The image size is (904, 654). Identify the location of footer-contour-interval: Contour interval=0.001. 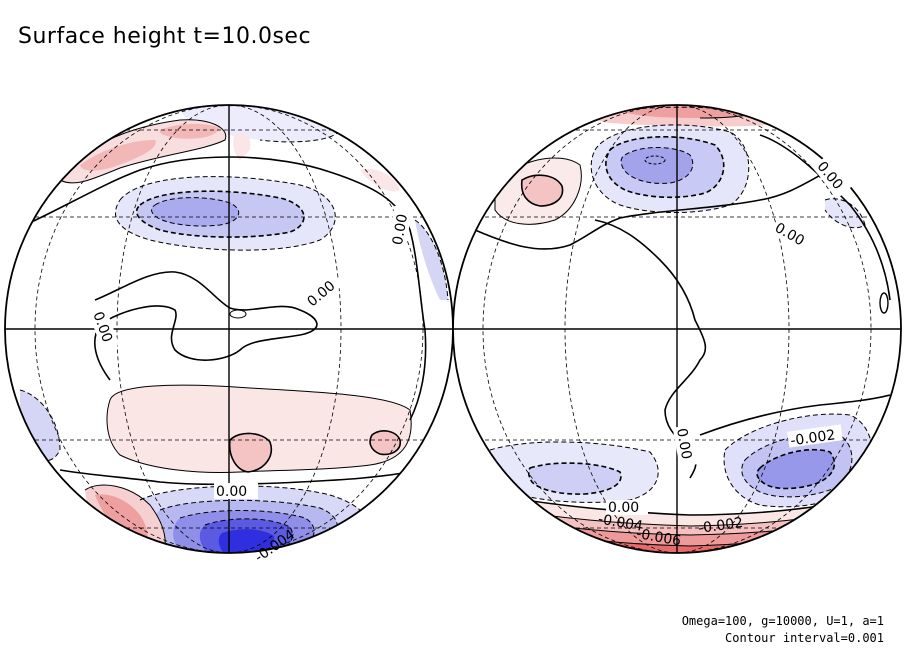
(804, 638).